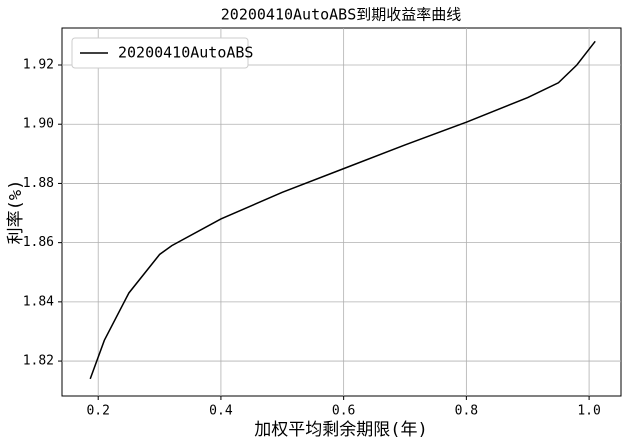  I want to click on x-tick-label: 0.6, so click(343, 411).